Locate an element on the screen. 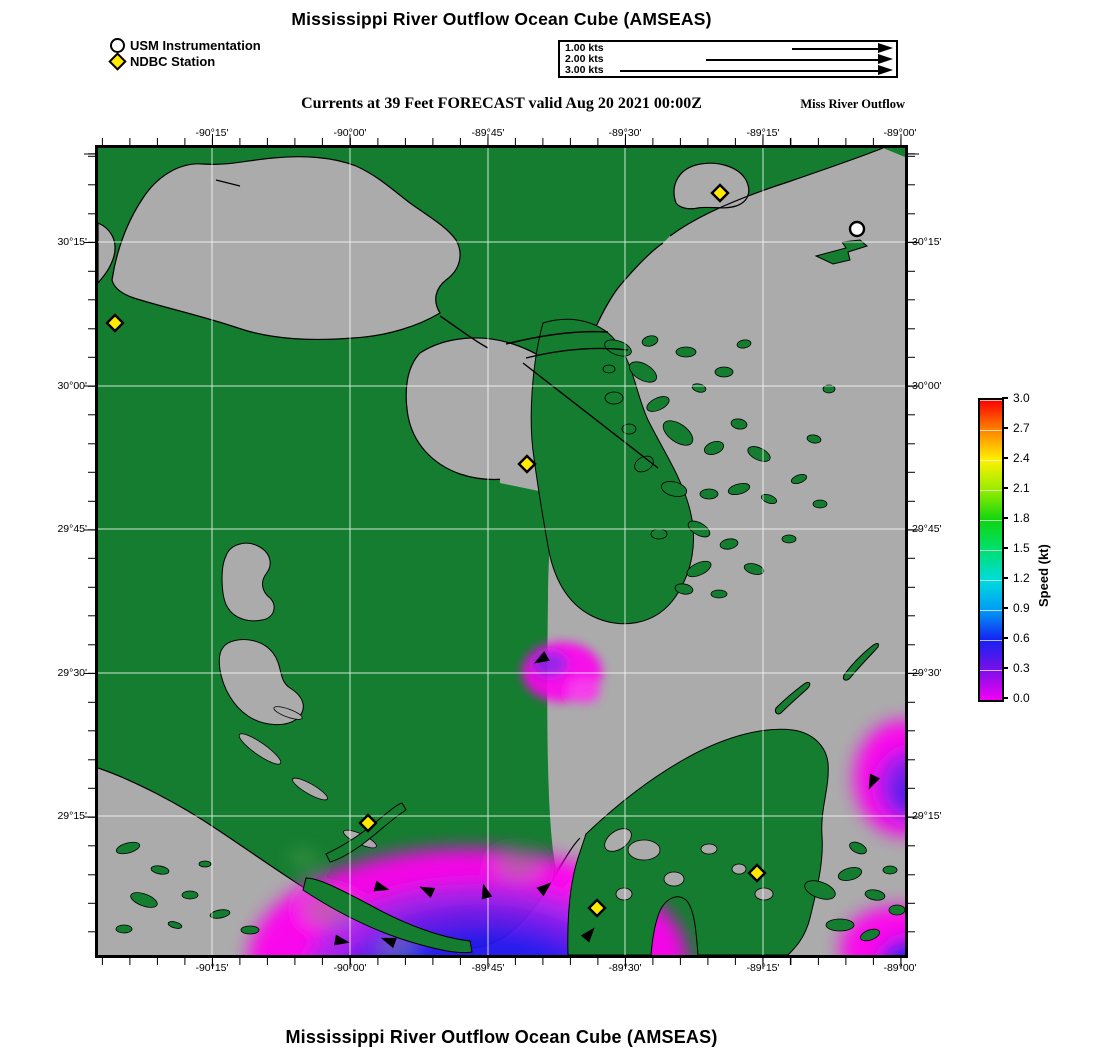 The height and width of the screenshot is (1050, 1100). colorbar-gridlines is located at coordinates (991, 550).